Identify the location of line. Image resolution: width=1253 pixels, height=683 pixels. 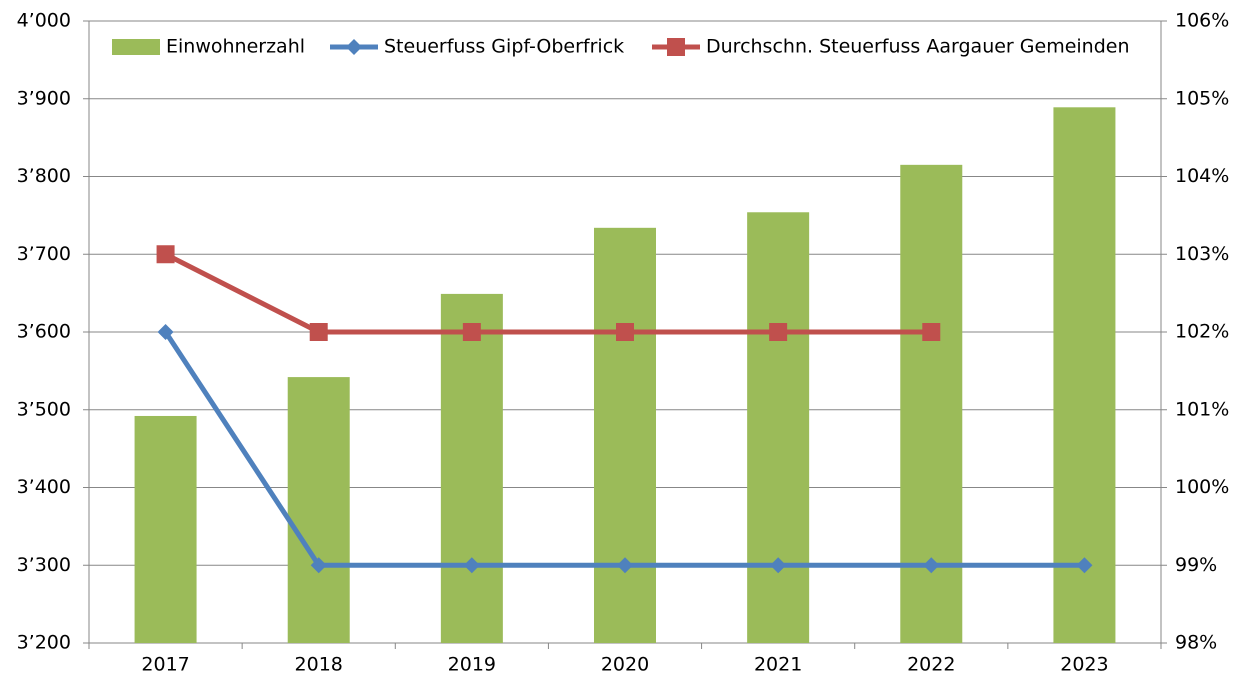
(548, 293).